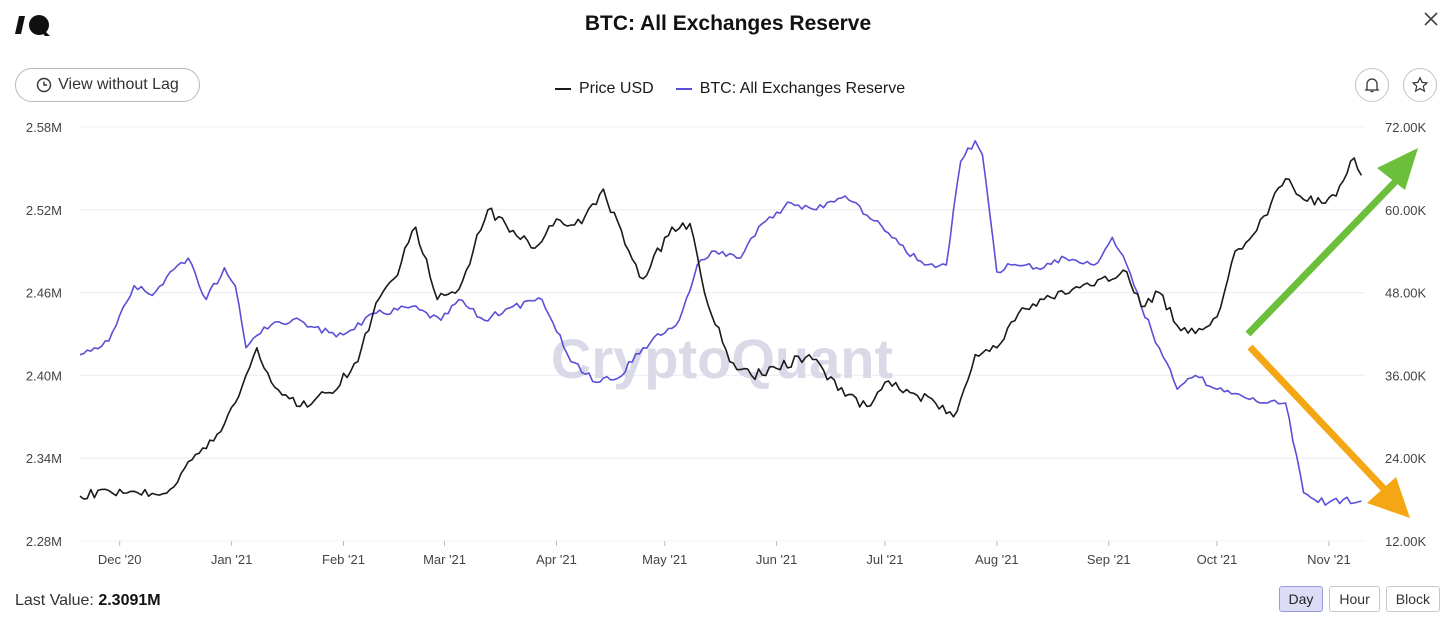 This screenshot has height=625, width=1456. I want to click on y-left-tick-label: 2.28M, so click(44, 541).